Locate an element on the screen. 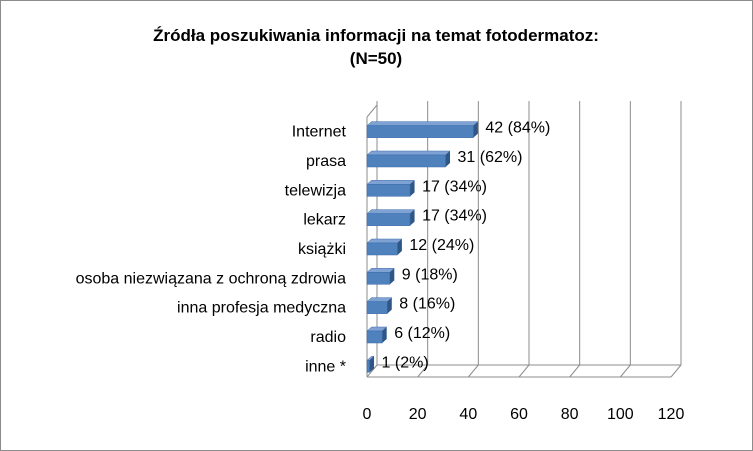 The image size is (753, 451). data-label: 6 (12%) is located at coordinates (422, 333).